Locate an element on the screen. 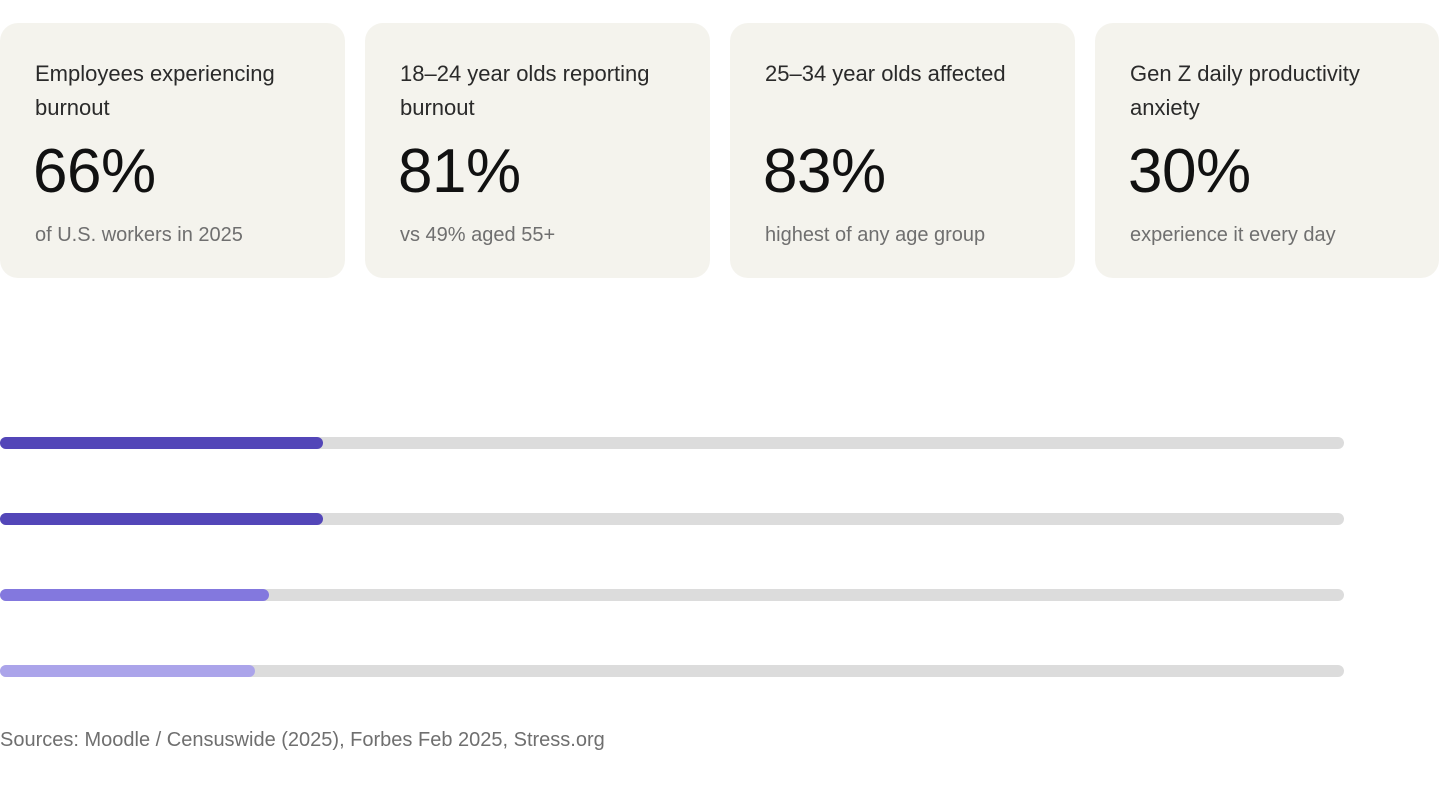 The image size is (1440, 785). stat-card-value: 83% is located at coordinates (824, 171).